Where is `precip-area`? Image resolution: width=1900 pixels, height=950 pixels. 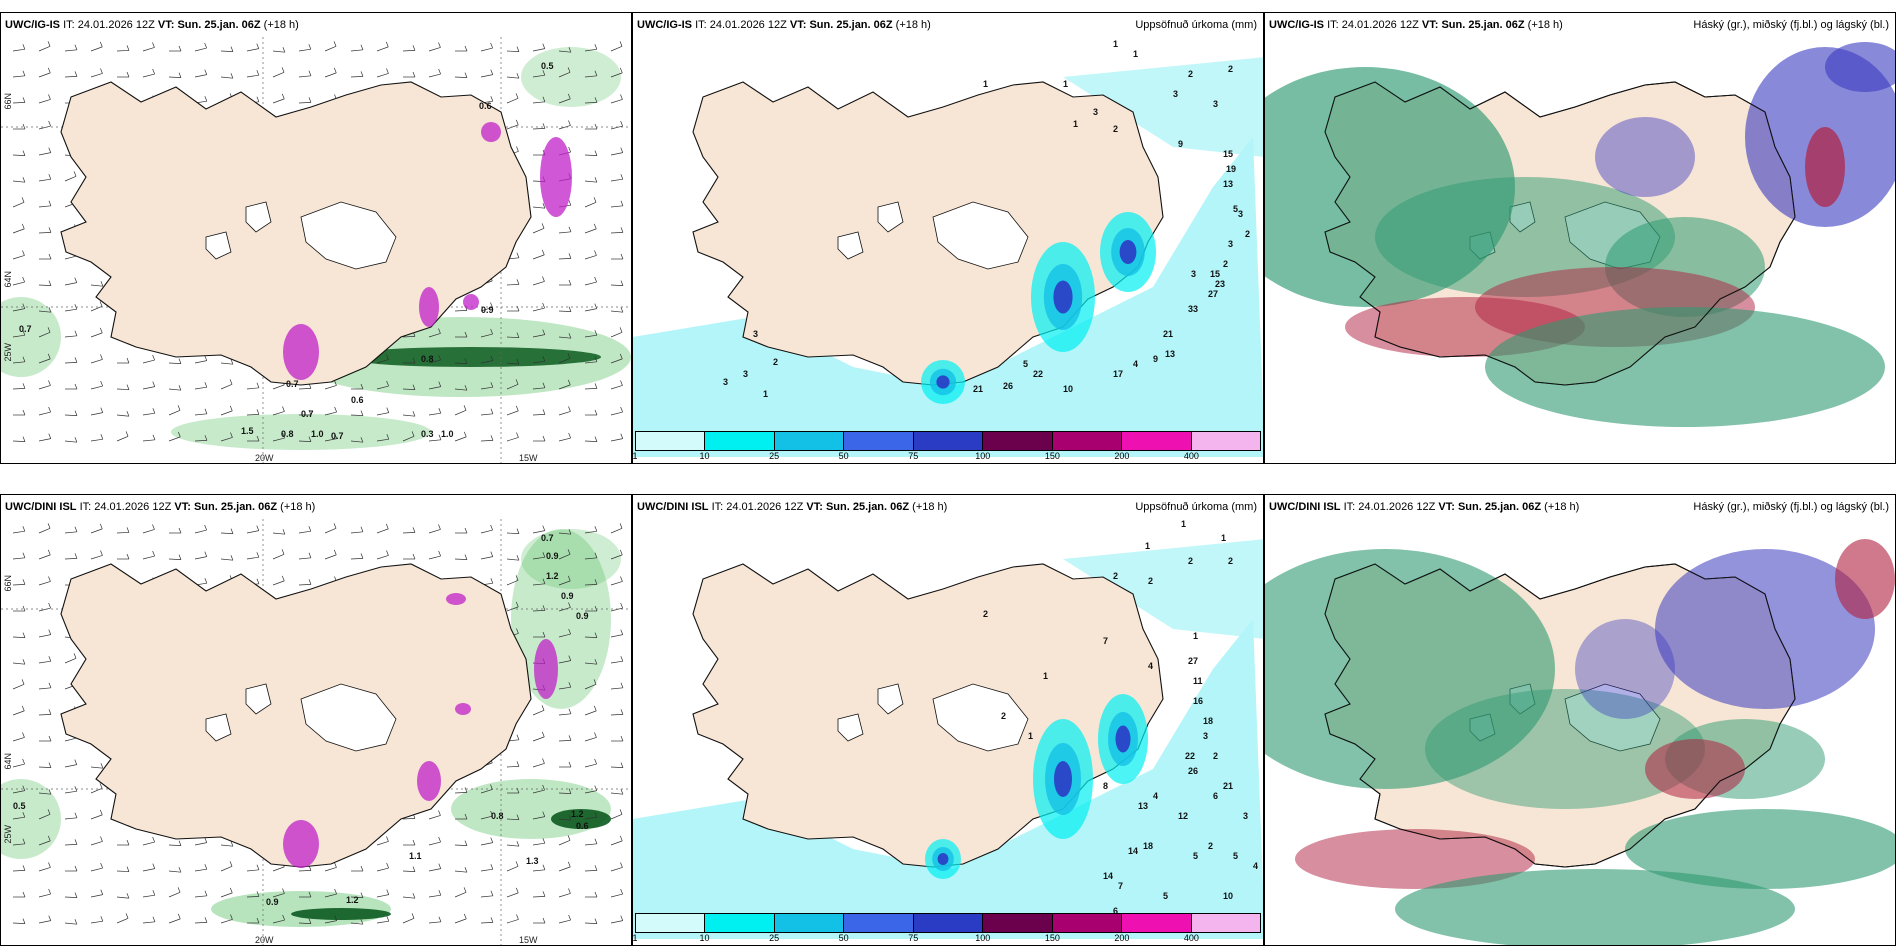
precip-area is located at coordinates (1163, 589).